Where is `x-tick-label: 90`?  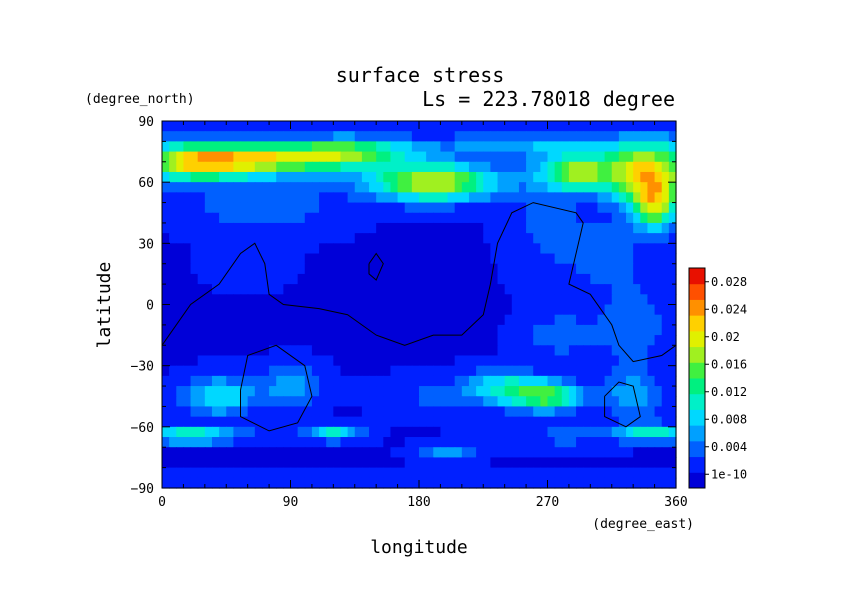
x-tick-label: 90 is located at coordinates (291, 502).